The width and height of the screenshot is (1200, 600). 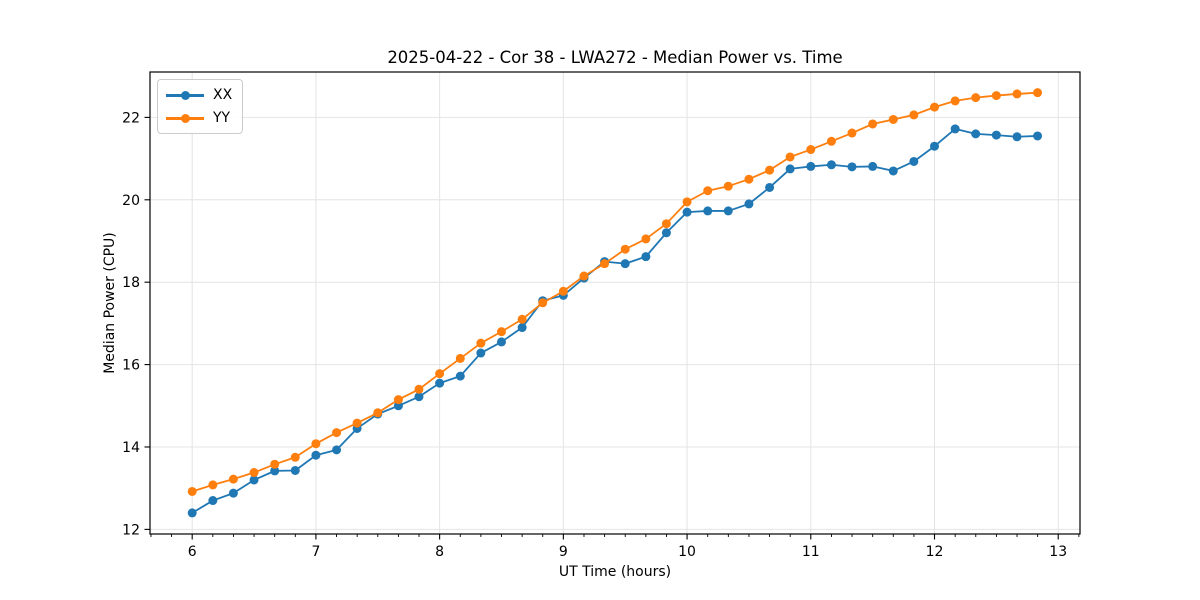 I want to click on x-tick-label: 6, so click(x=192, y=552).